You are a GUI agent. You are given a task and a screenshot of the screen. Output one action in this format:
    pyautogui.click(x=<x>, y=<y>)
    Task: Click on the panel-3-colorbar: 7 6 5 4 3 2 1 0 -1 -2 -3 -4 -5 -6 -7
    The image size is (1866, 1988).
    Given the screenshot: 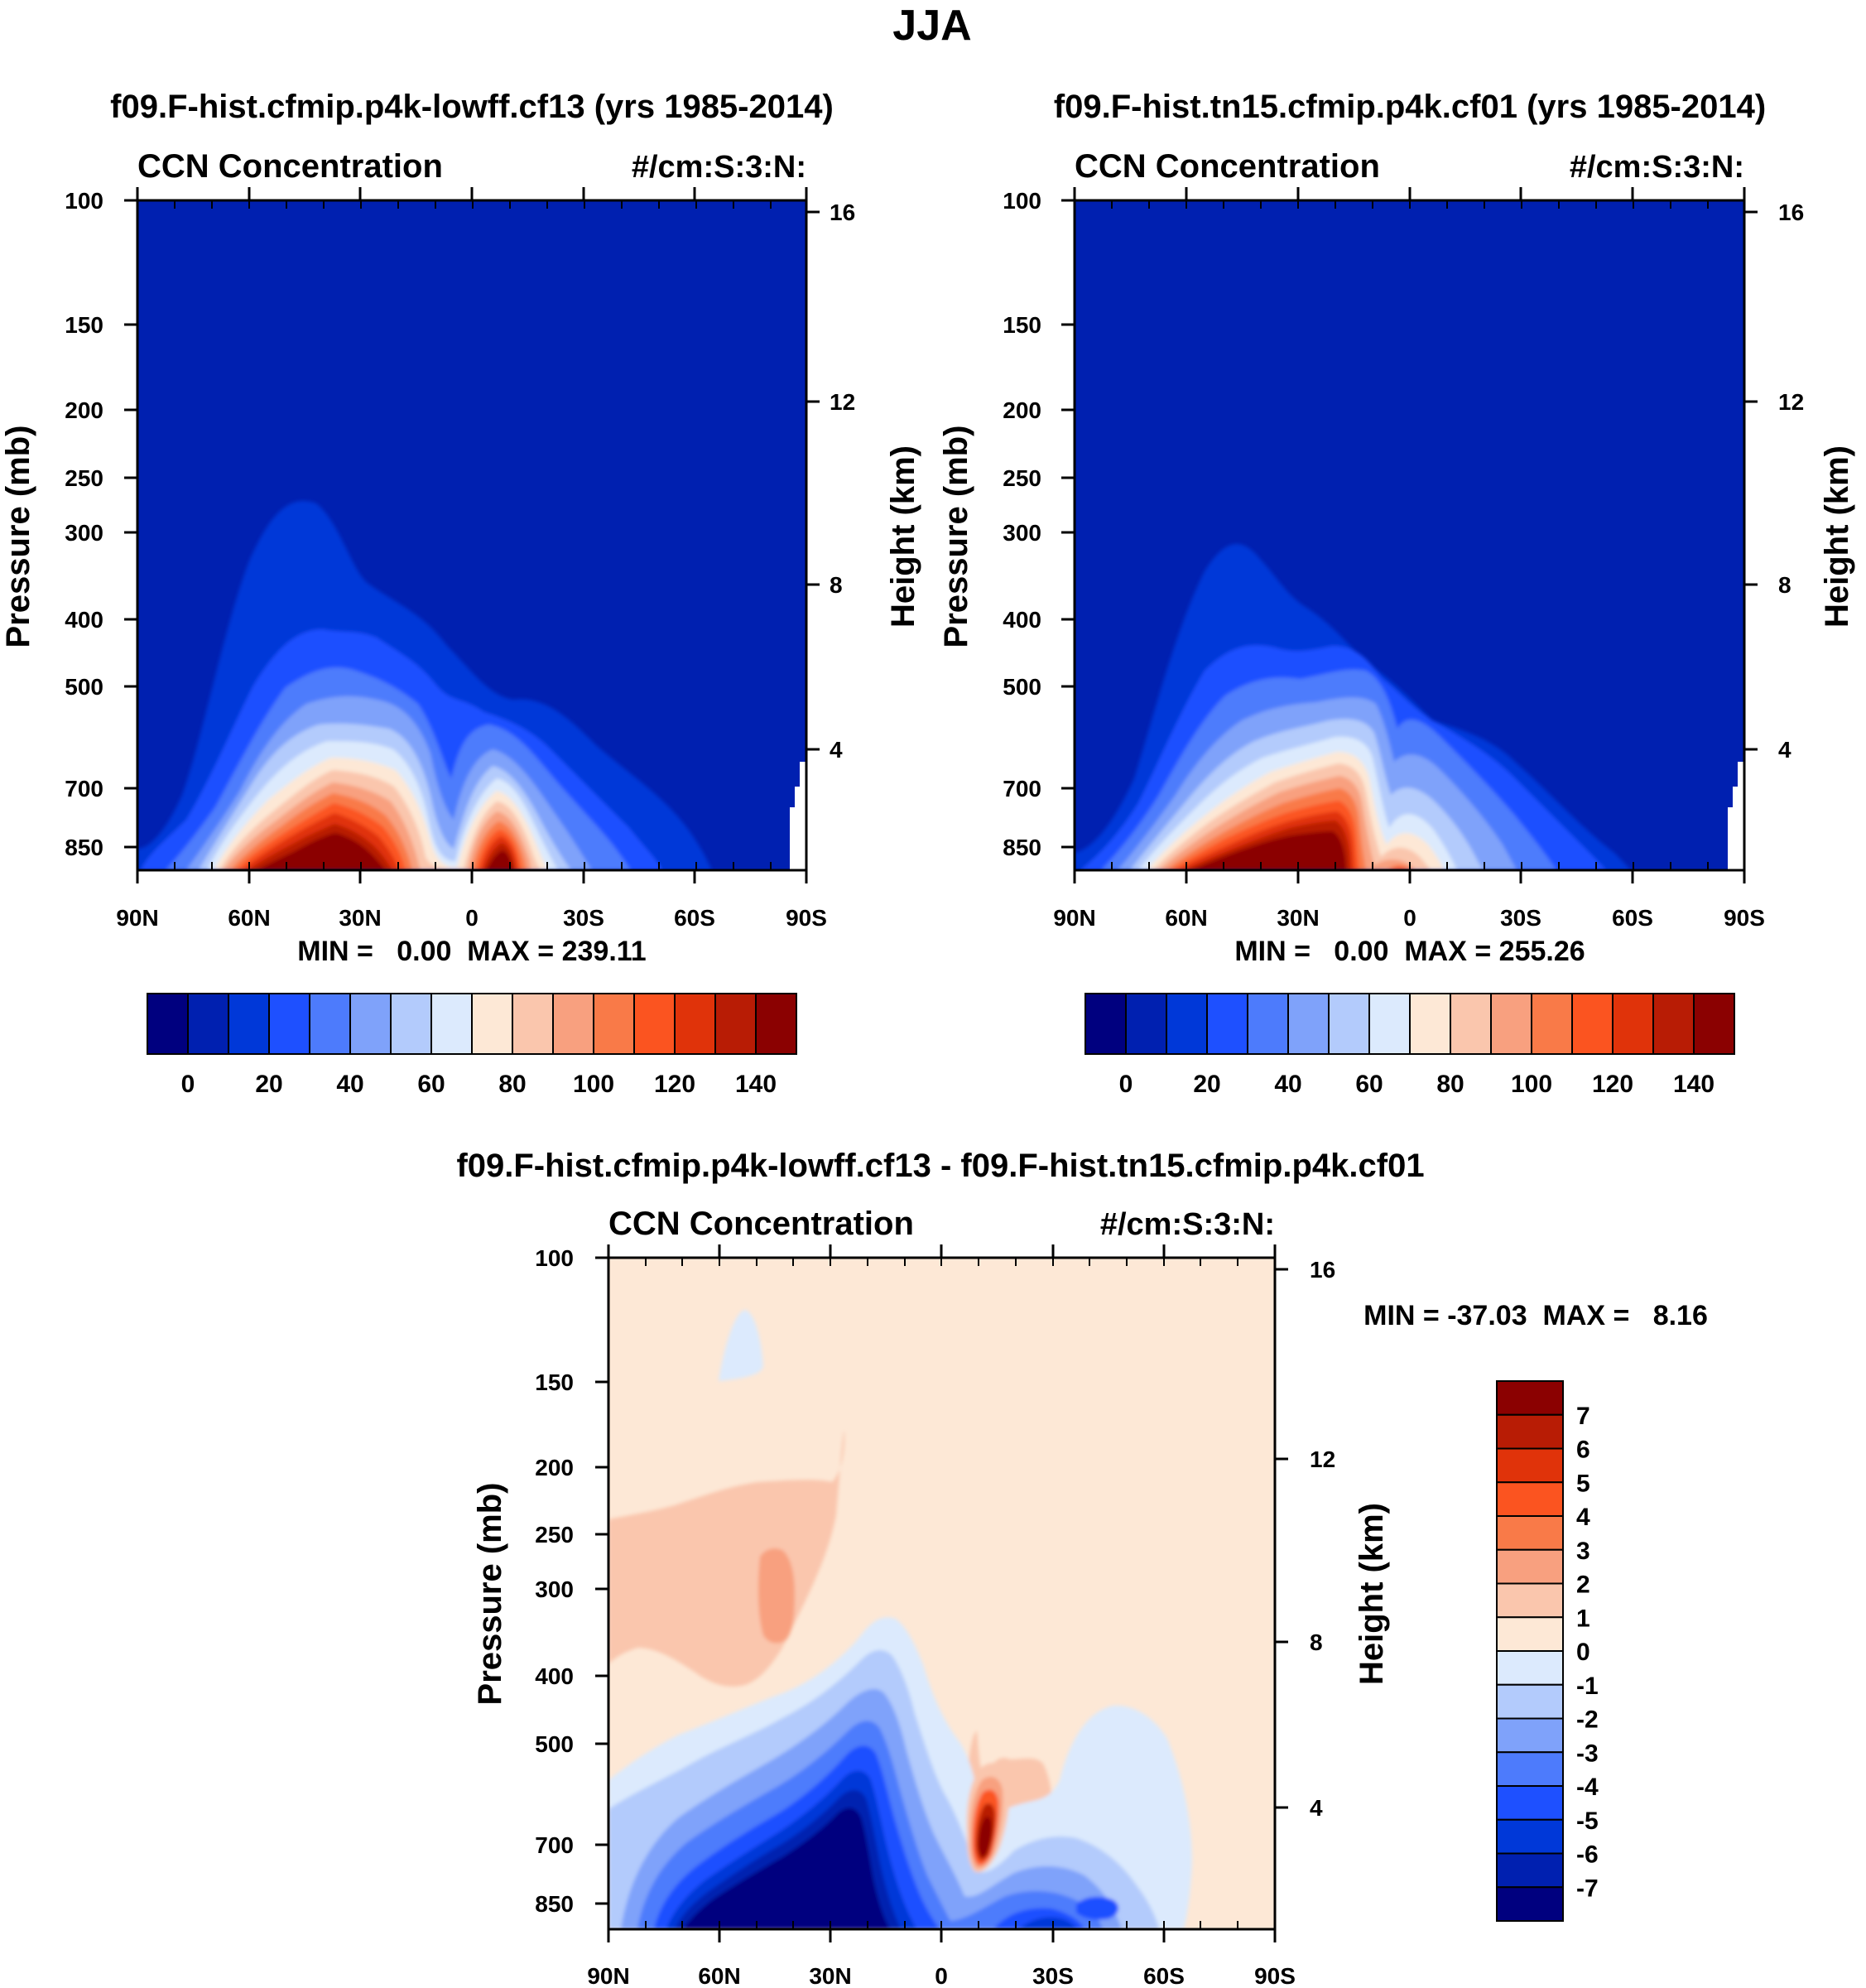 What is the action you would take?
    pyautogui.click(x=1547, y=1651)
    